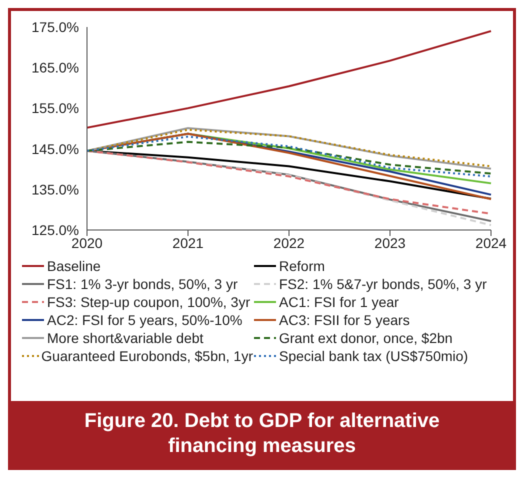 The height and width of the screenshot is (482, 528). What do you see at coordinates (55, 189) in the screenshot?
I see `y-tick-label: 135.0%` at bounding box center [55, 189].